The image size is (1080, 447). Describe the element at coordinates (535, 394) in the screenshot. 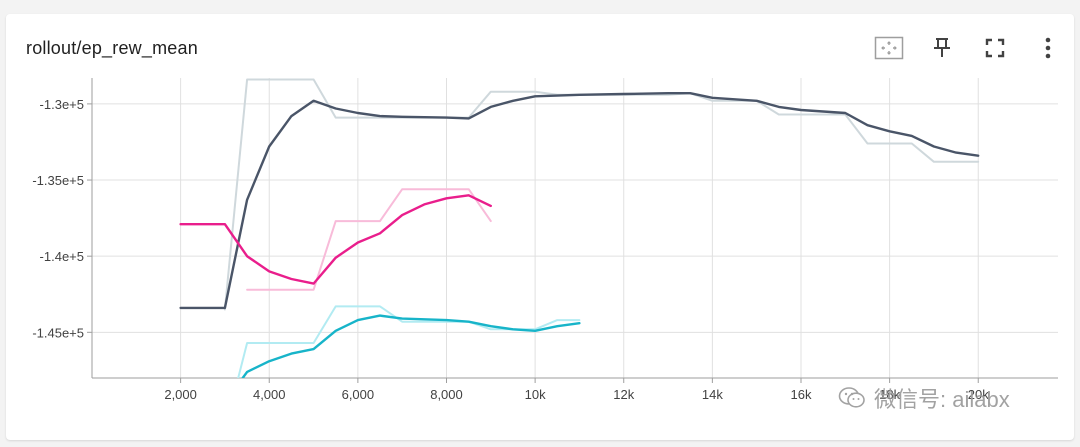

I see `x-tick-label: 10k` at that location.